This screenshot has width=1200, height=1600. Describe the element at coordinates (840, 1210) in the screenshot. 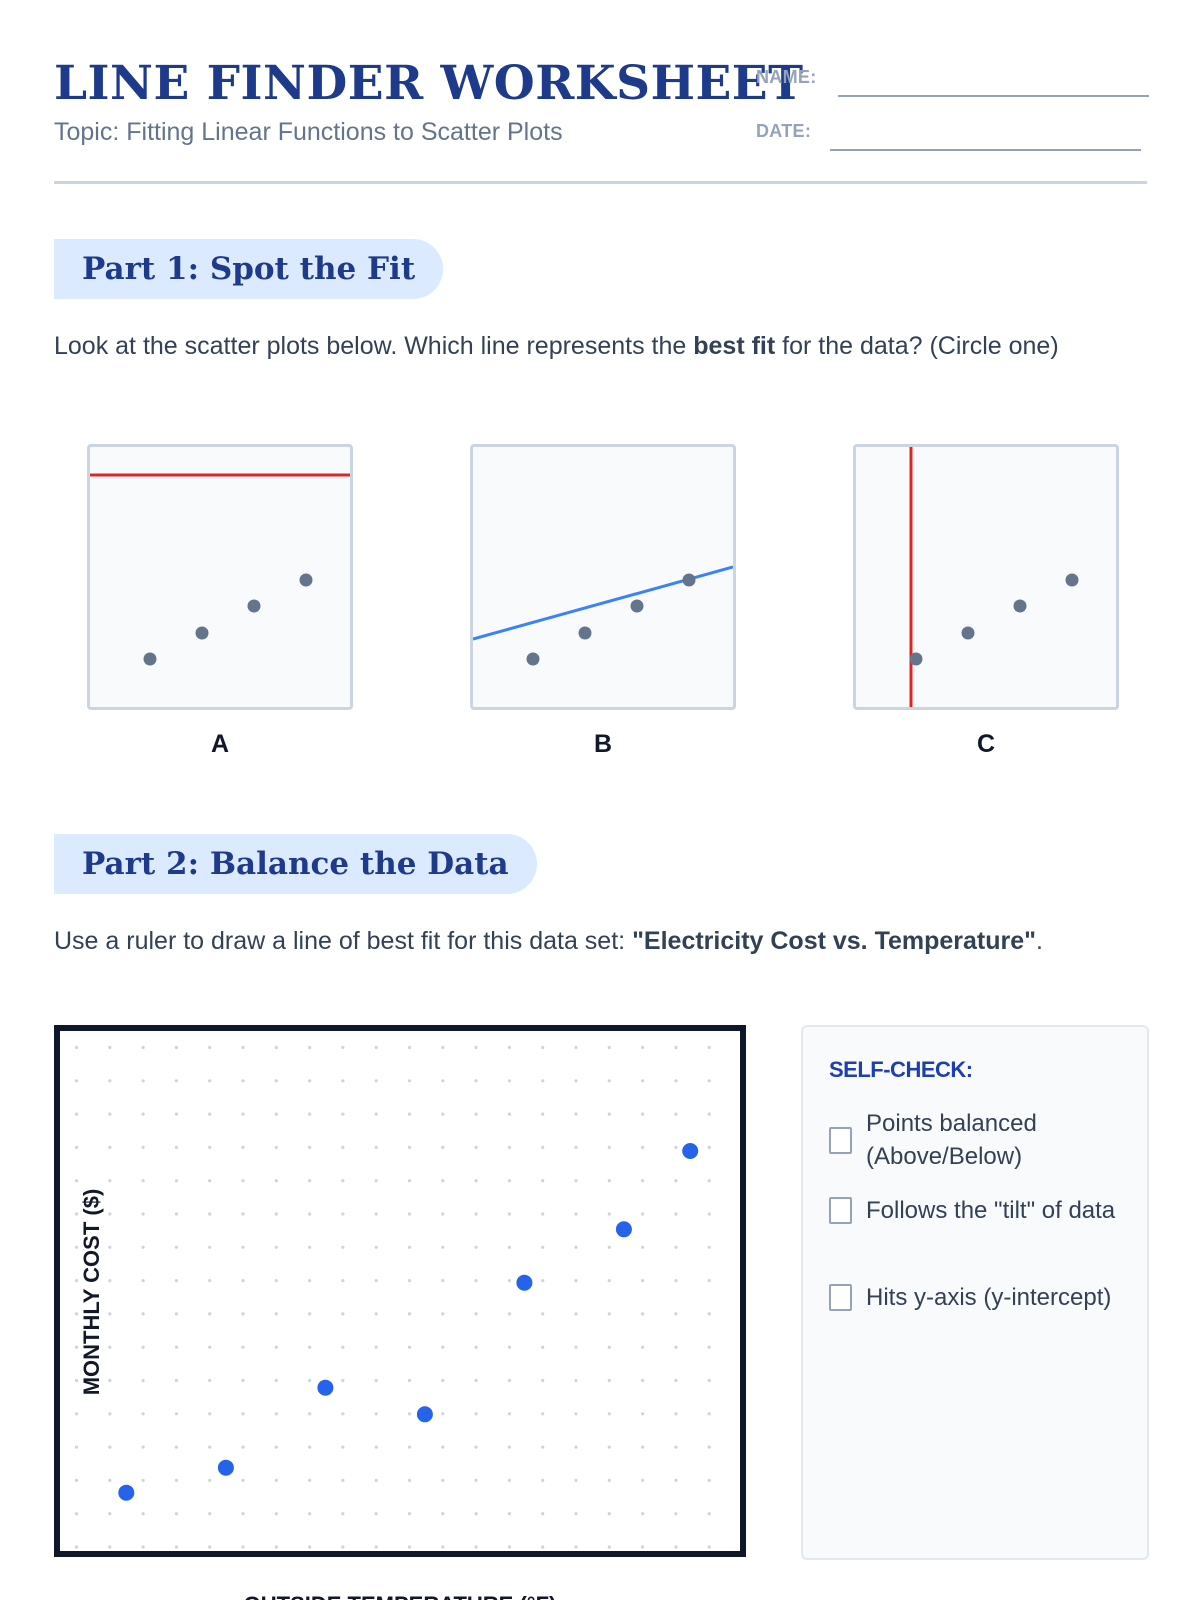

I see `checkbox-tilt` at that location.